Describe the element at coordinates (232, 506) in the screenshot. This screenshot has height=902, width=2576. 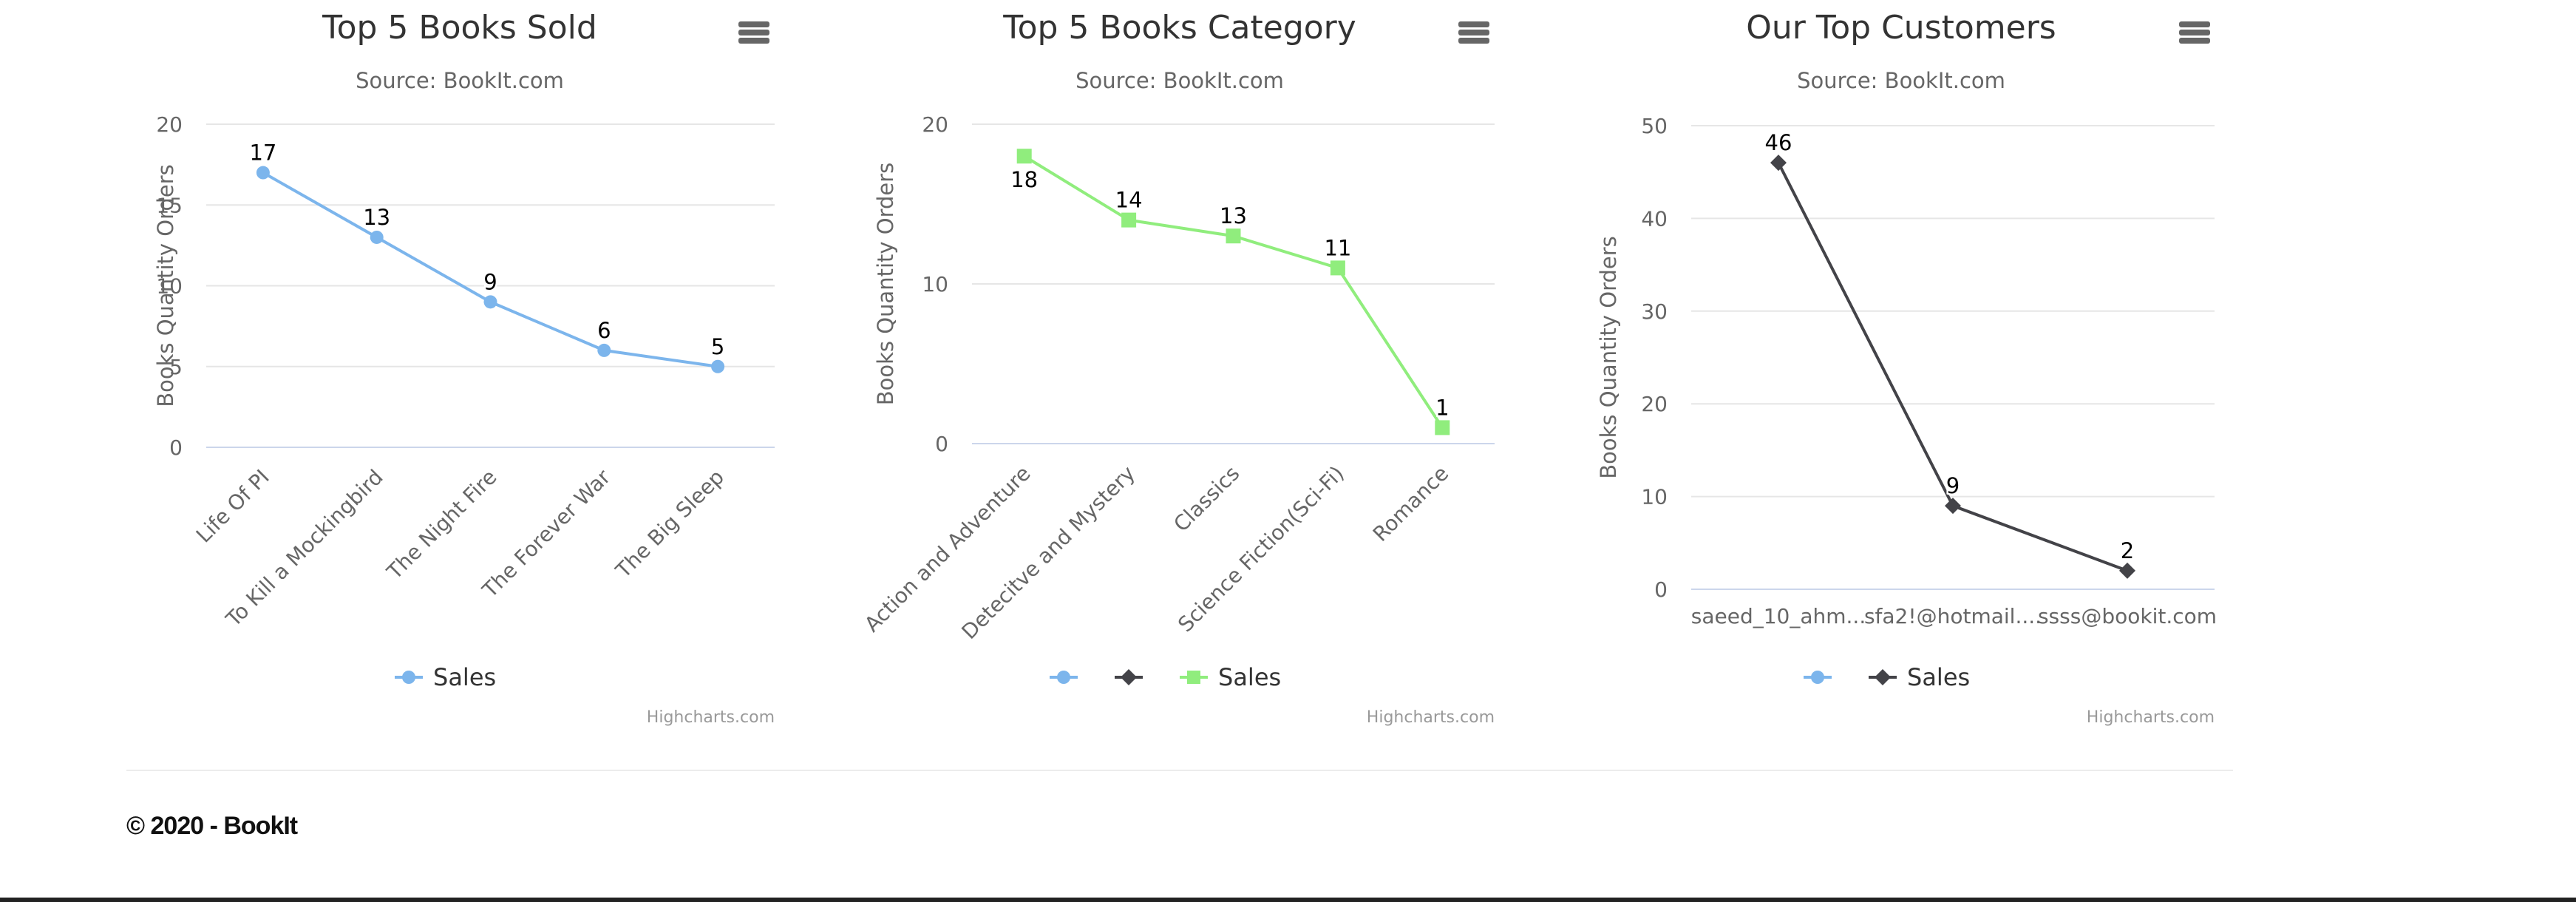
I see `x-tick-label: Life Of PI` at that location.